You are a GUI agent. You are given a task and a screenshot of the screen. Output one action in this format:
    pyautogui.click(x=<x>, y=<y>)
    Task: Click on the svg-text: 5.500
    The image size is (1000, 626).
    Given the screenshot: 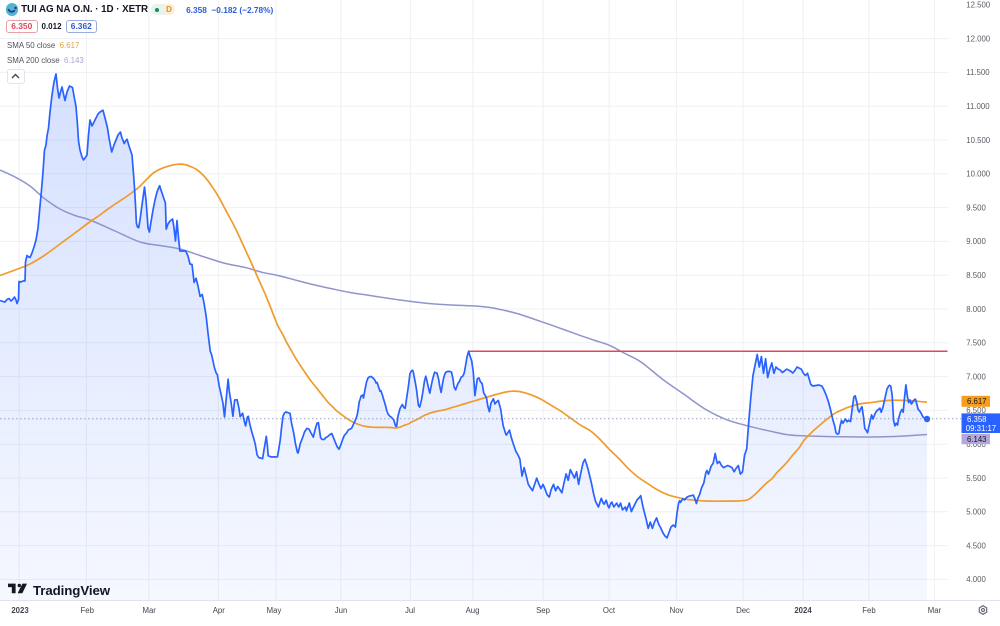 What is the action you would take?
    pyautogui.click(x=976, y=478)
    